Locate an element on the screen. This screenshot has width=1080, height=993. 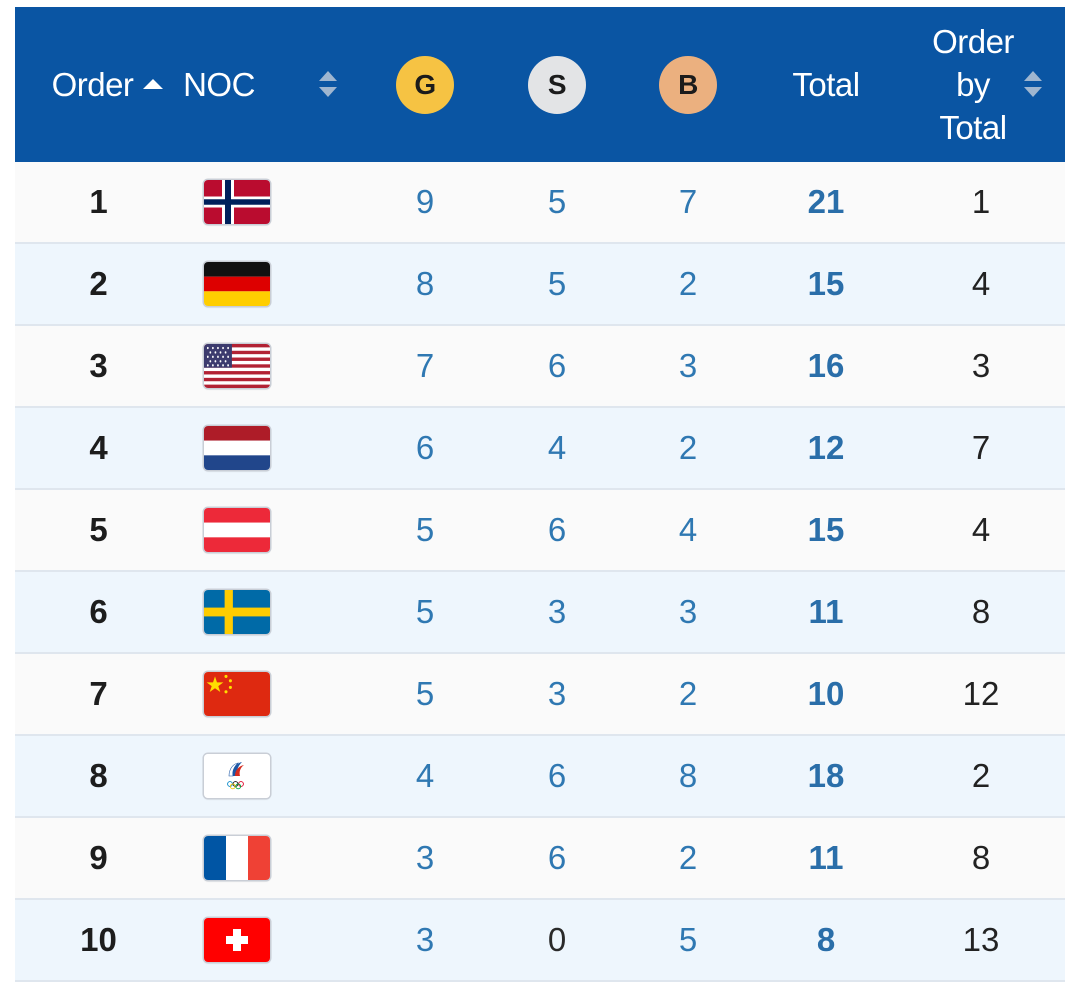
silver-medal-icon: S is located at coordinates (557, 84).